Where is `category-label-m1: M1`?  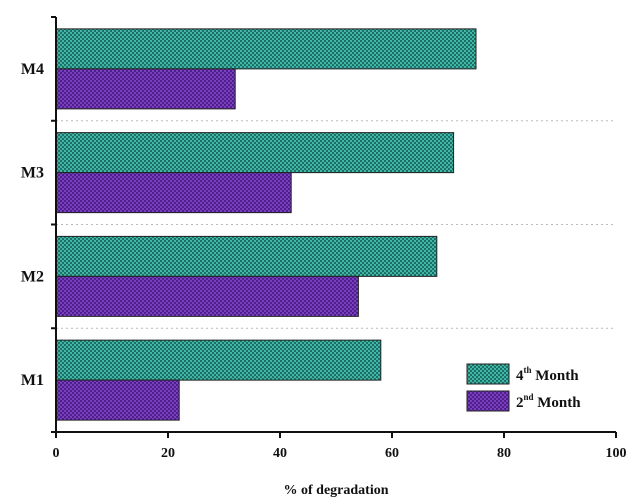 category-label-m1: M1 is located at coordinates (32, 380).